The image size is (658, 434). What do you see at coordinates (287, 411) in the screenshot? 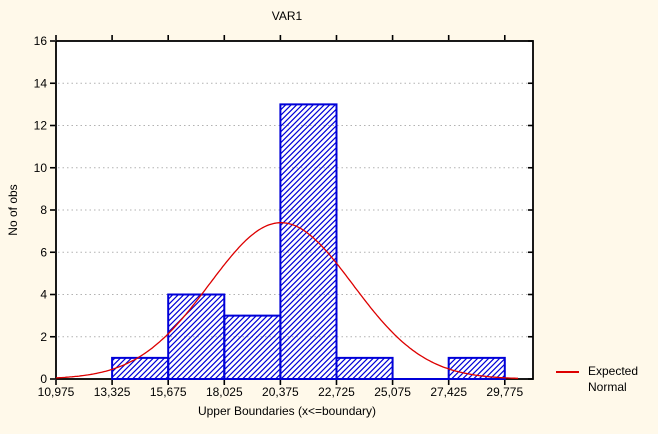
I see `x-axis-title: Upper Boundaries (x<=boundary)` at bounding box center [287, 411].